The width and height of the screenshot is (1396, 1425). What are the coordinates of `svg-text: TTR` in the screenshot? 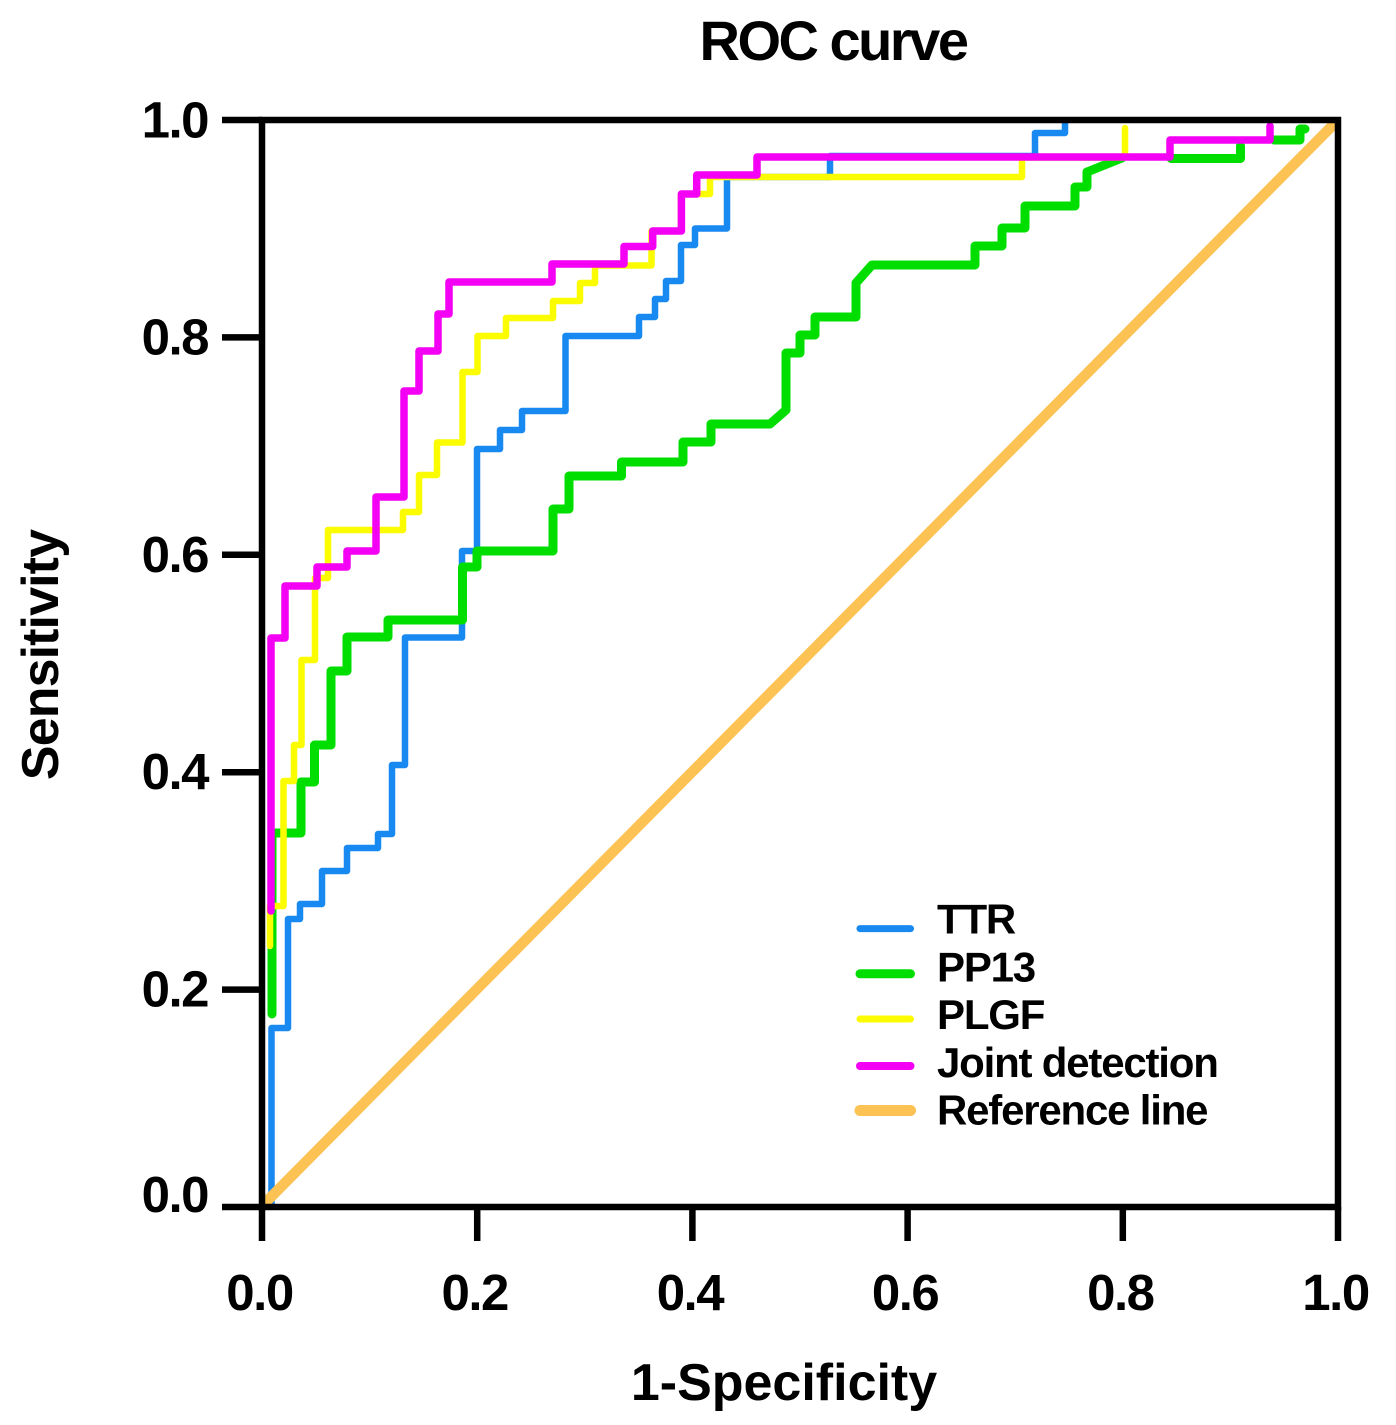 It's located at (976, 919).